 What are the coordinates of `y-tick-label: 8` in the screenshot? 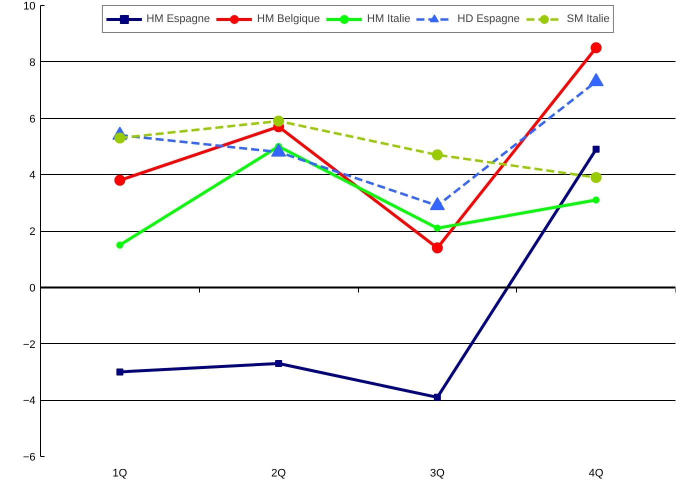 It's located at (32, 62).